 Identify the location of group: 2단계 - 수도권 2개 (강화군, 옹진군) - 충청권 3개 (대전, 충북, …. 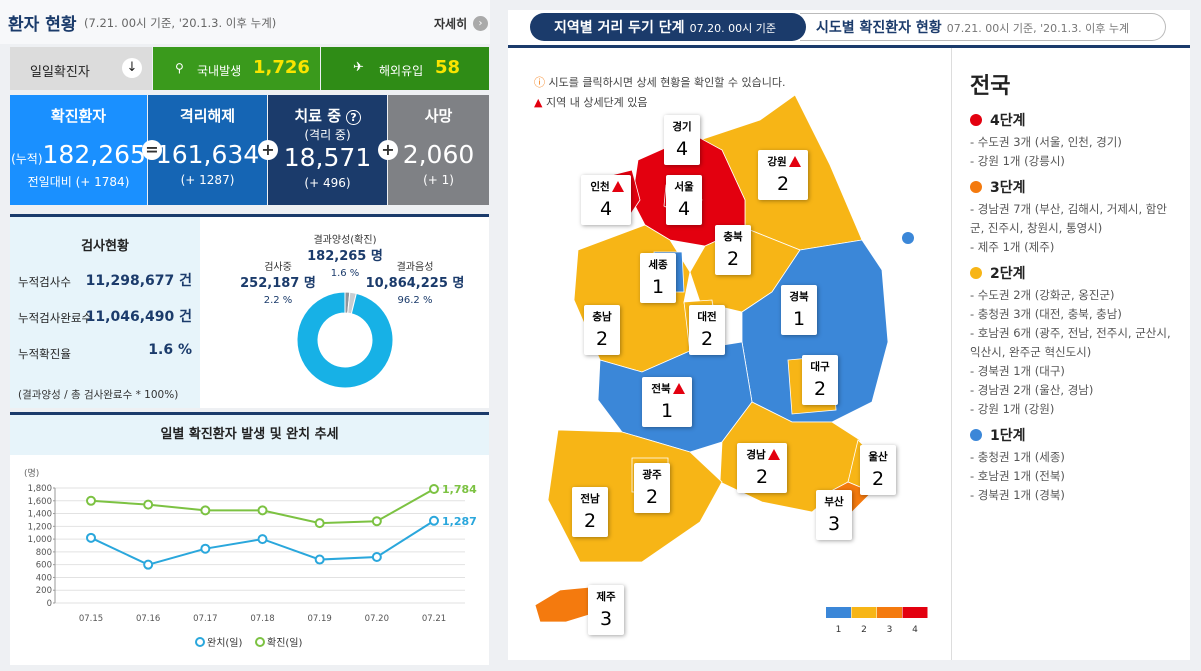
(1075, 341).